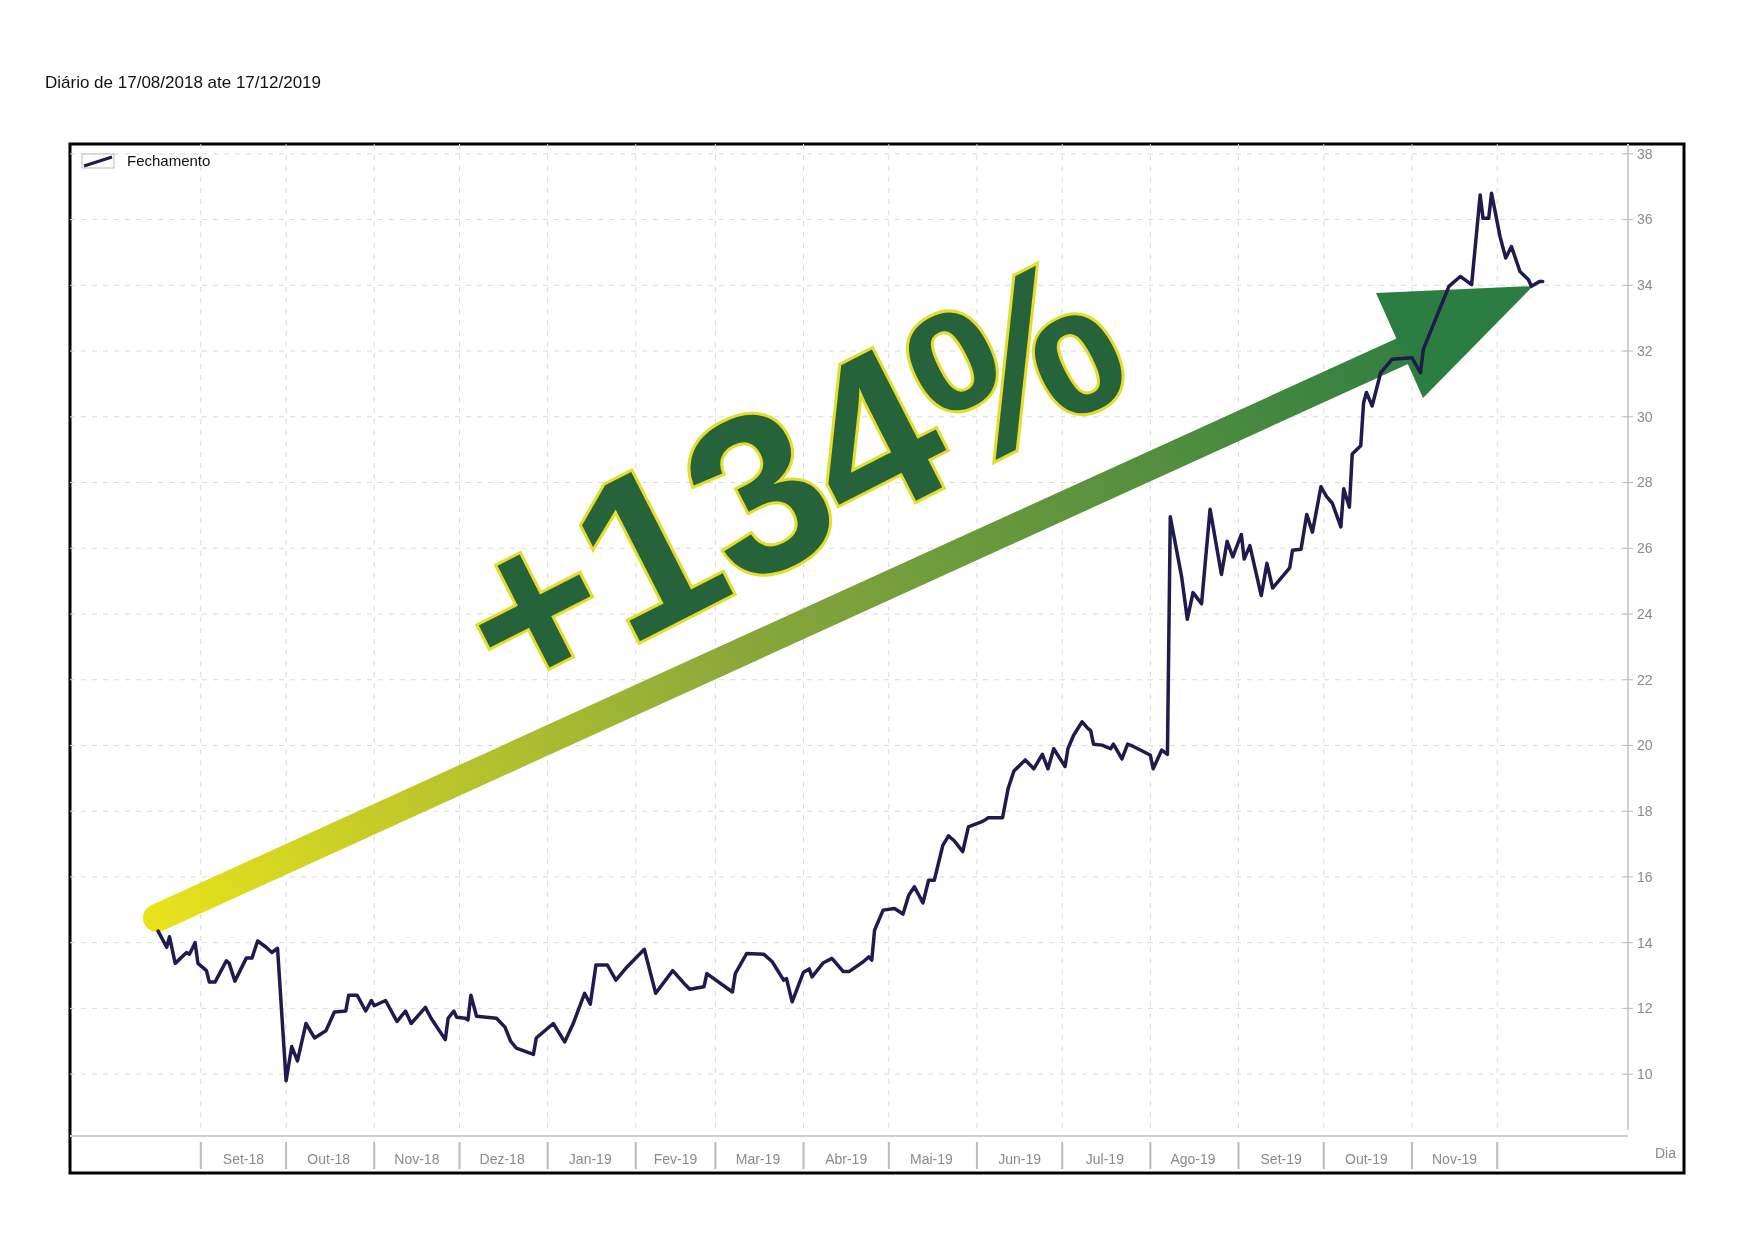 The width and height of the screenshot is (1755, 1242). Describe the element at coordinates (417, 1159) in the screenshot. I see `x-tick-label: Nov-18` at that location.